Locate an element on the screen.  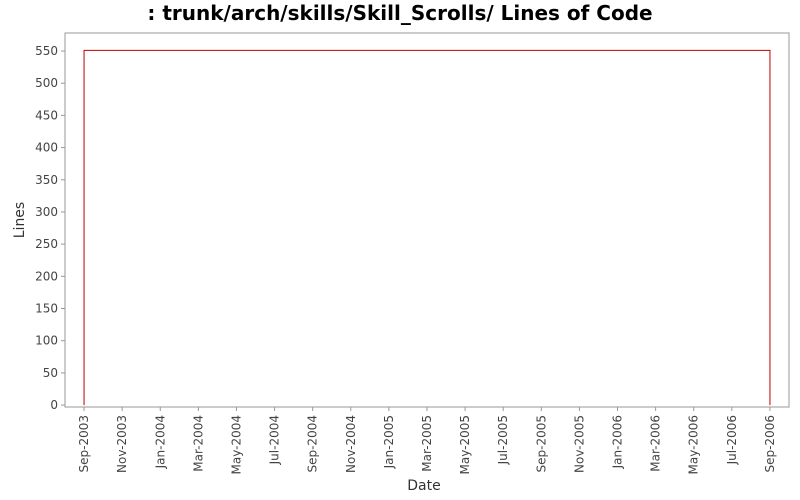
x-tick-label: Jan-2004 is located at coordinates (160, 442).